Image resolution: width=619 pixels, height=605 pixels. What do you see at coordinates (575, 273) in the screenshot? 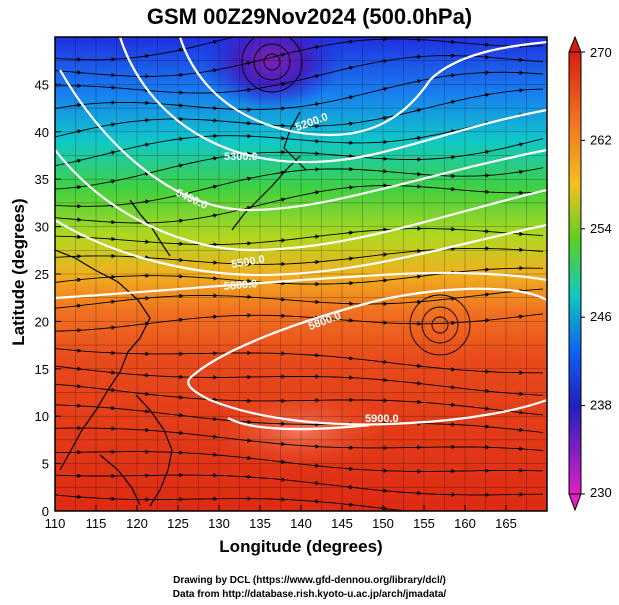
I see `colorbar-scale` at bounding box center [575, 273].